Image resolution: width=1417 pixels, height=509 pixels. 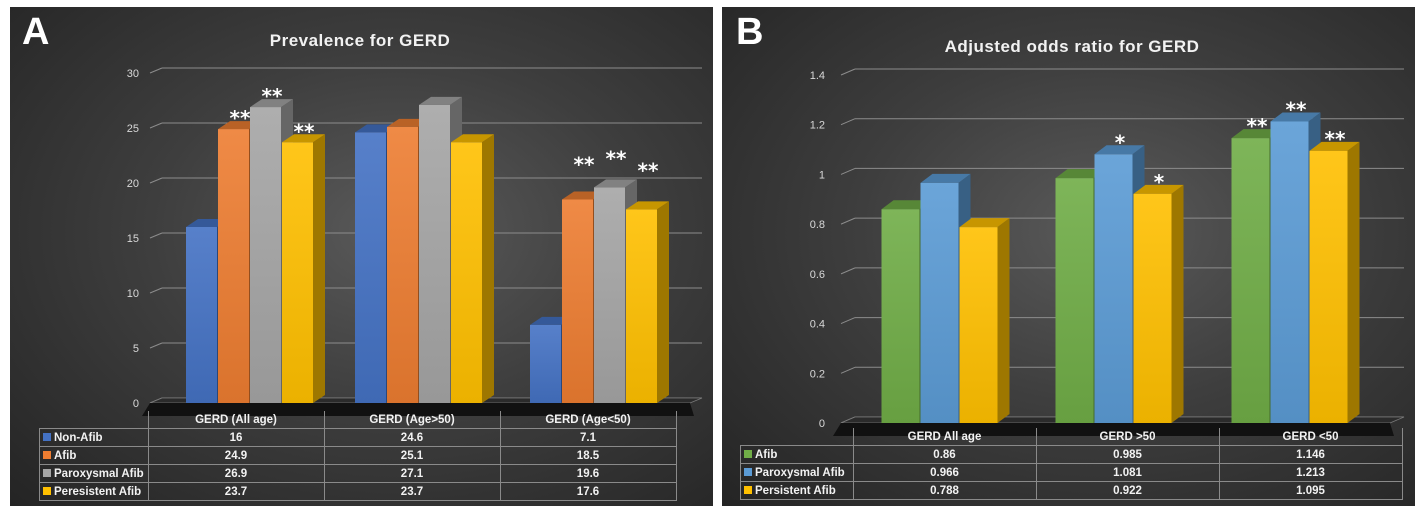 What do you see at coordinates (1127, 454) in the screenshot?
I see `table-value-cell: 0.985` at bounding box center [1127, 454].